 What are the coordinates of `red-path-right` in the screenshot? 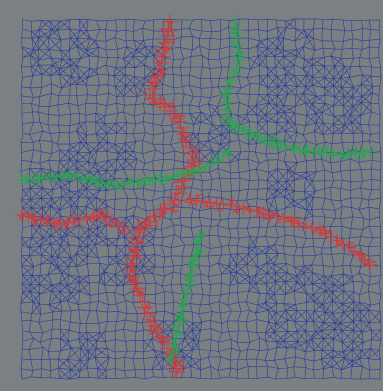 It's located at (280, 232).